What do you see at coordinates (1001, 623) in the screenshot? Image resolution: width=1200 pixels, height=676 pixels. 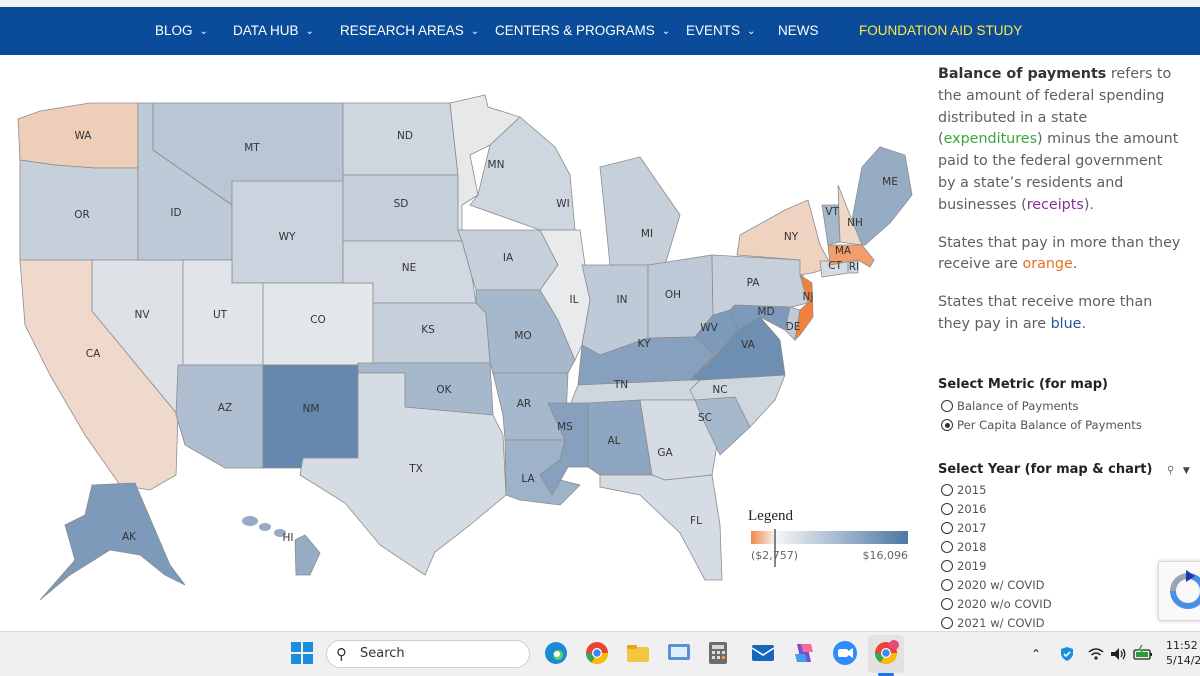 I see `year-option-label: 2021 w/ COVID` at bounding box center [1001, 623].